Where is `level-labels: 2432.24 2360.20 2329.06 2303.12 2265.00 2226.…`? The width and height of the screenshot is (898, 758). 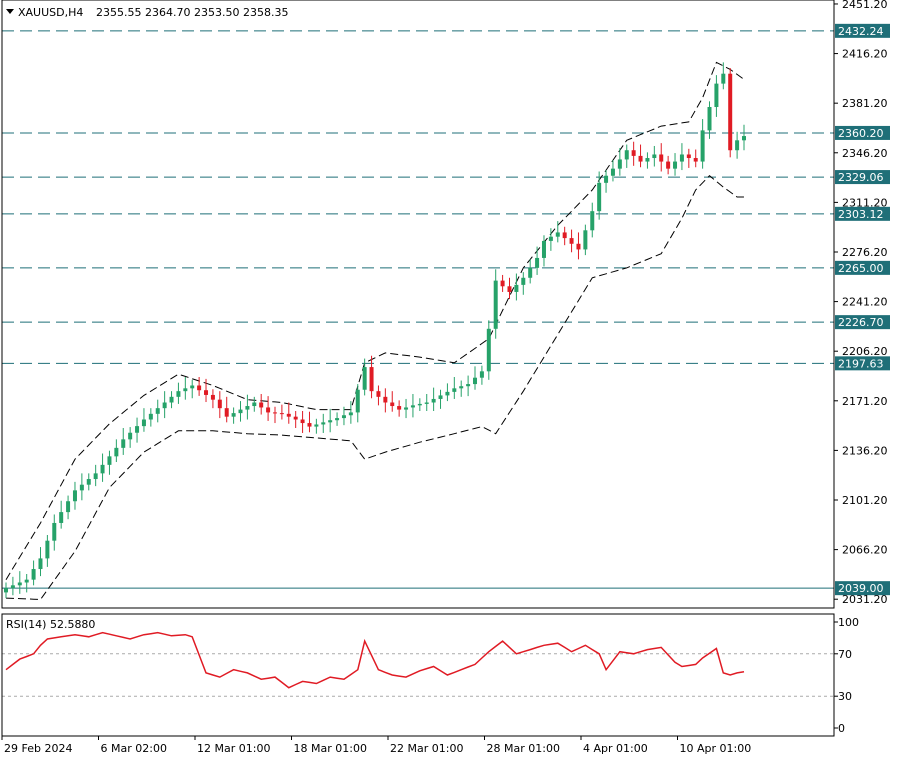 level-labels: 2432.24 2360.20 2329.06 2303.12 2265.00 2226.… is located at coordinates (862, 309).